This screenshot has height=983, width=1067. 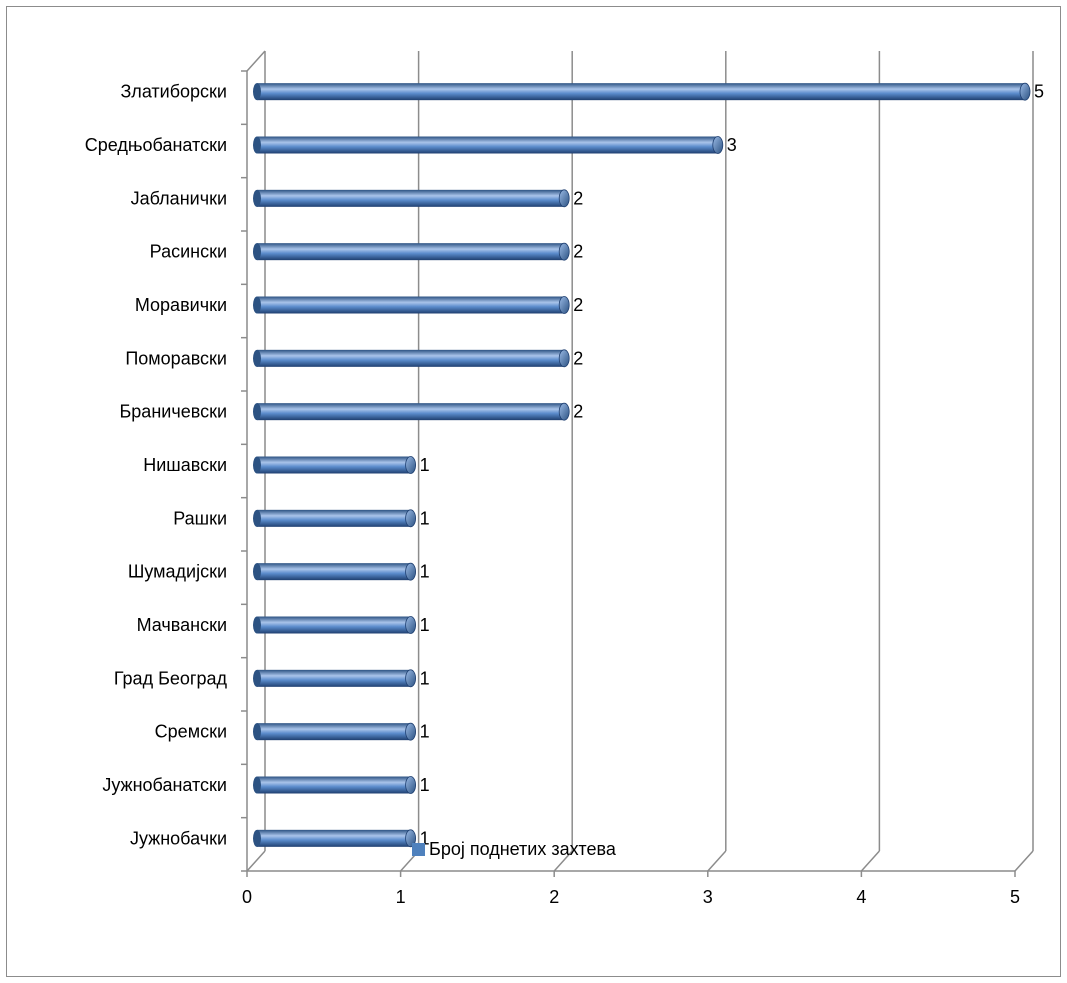 I want to click on category-label: Нишавски, so click(x=185, y=465).